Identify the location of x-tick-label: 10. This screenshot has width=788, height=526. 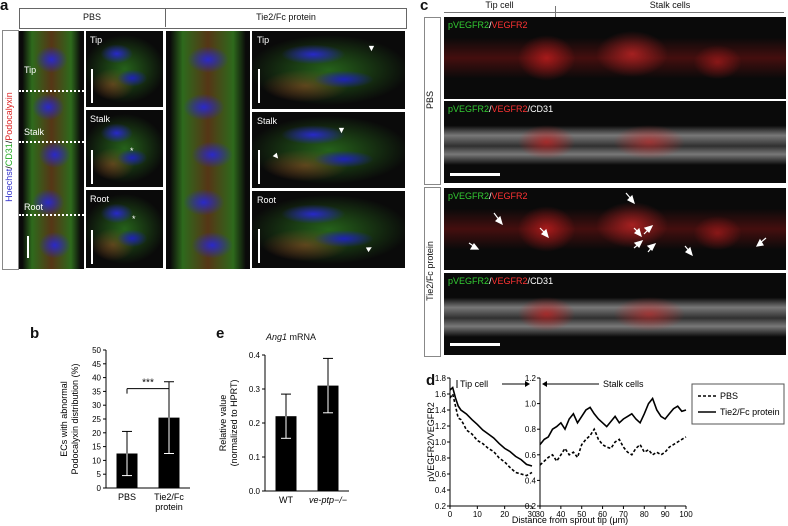
(477, 514).